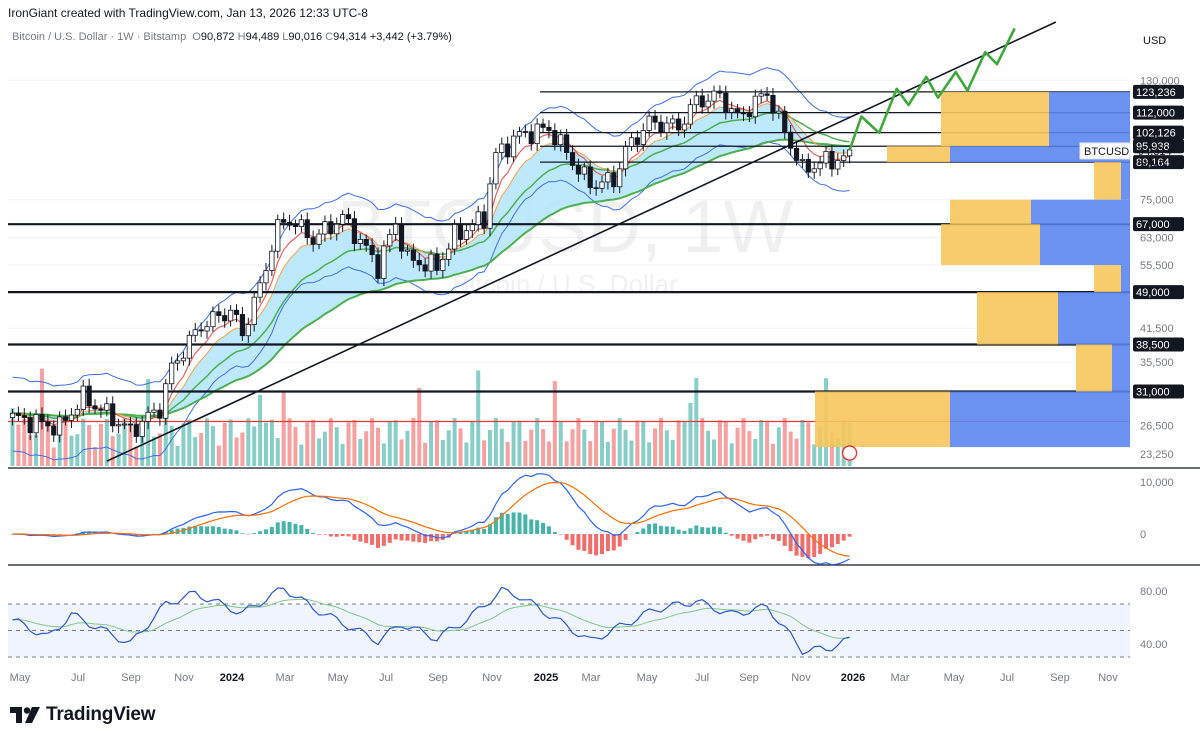  I want to click on time-tick-label: Jul, so click(386, 678).